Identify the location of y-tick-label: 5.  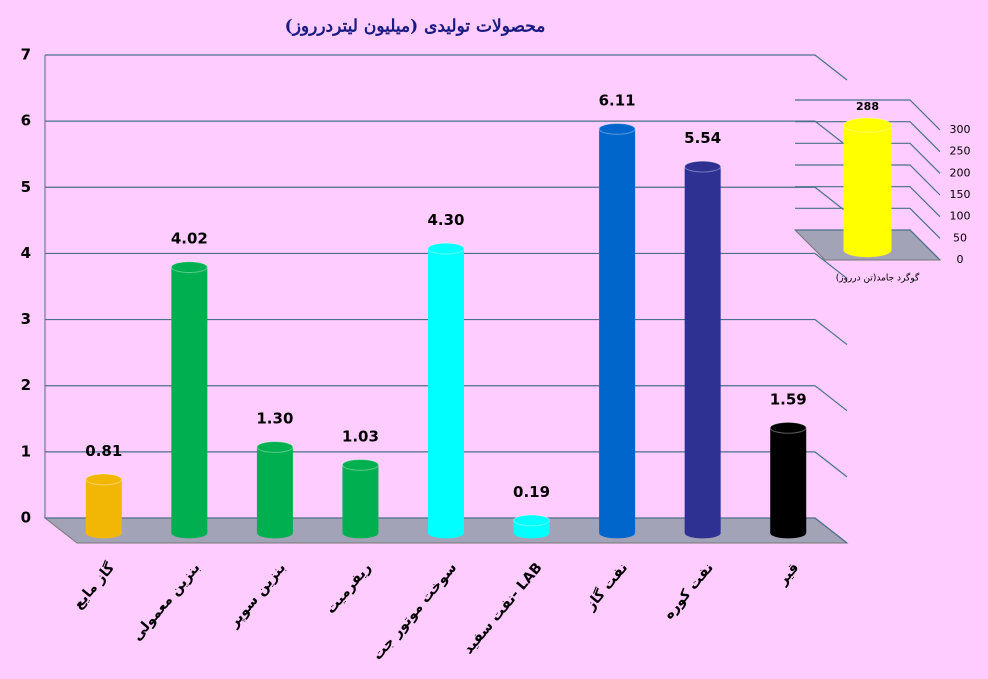
(26, 187).